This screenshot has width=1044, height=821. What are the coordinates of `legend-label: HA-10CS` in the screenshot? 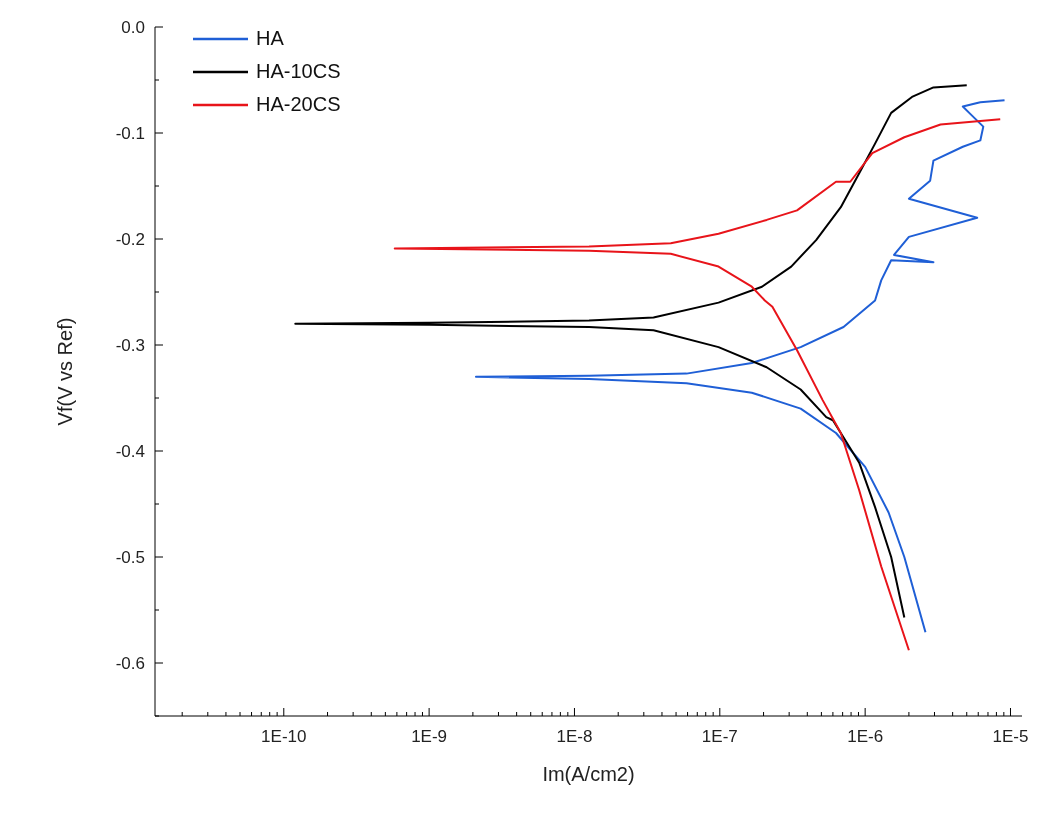 It's located at (298, 71).